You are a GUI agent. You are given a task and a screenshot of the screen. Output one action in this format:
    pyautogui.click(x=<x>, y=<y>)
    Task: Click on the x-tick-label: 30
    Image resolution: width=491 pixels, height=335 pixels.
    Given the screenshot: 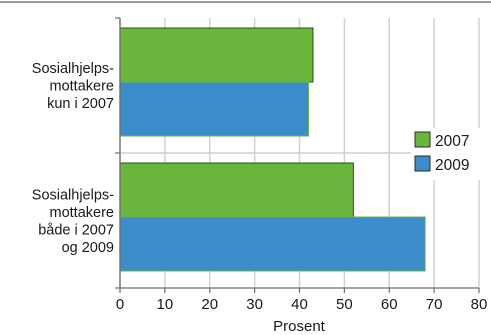 What is the action you would take?
    pyautogui.click(x=254, y=304)
    